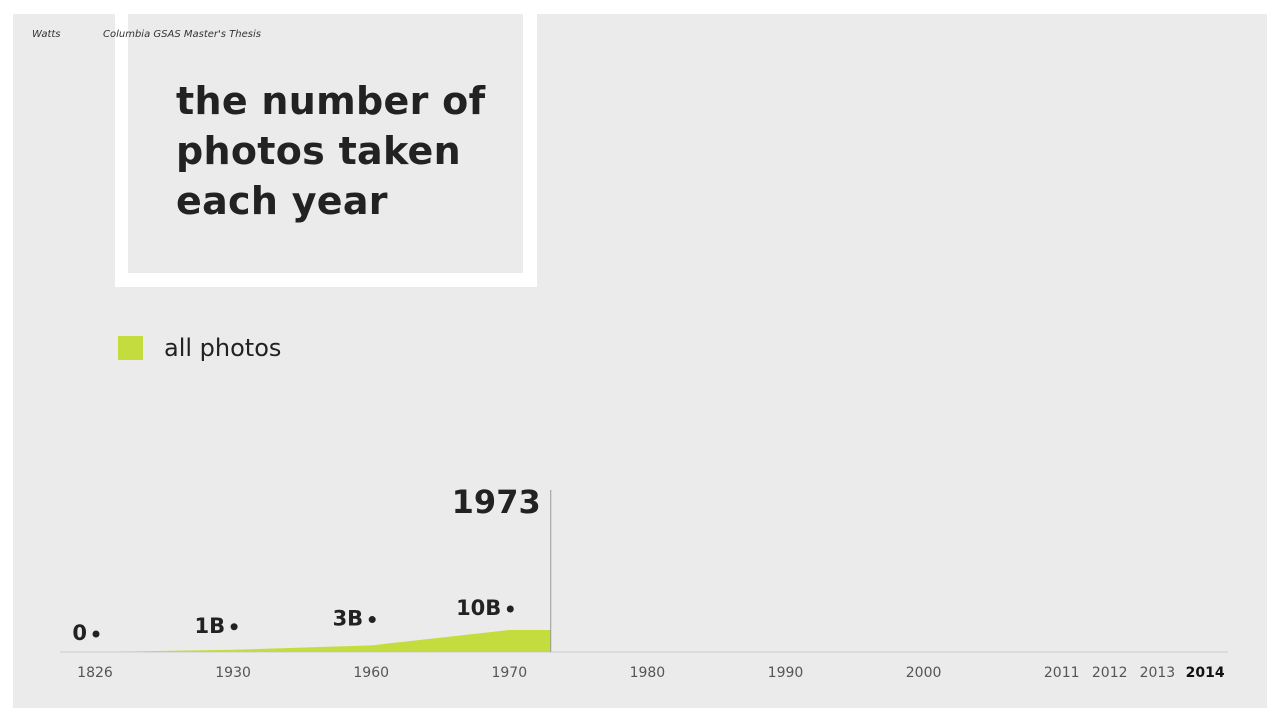 Image resolution: width=1280 pixels, height=720 pixels. I want to click on author: Watts, so click(46, 34).